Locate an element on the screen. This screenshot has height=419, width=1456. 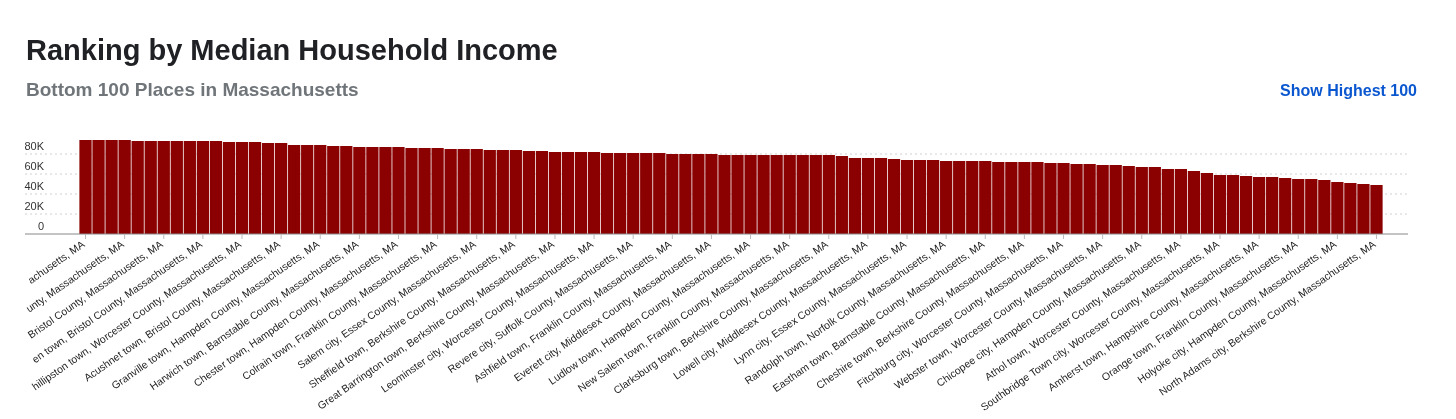
chart-subtitle: Bottom 100 Places in Massachusetts is located at coordinates (192, 89).